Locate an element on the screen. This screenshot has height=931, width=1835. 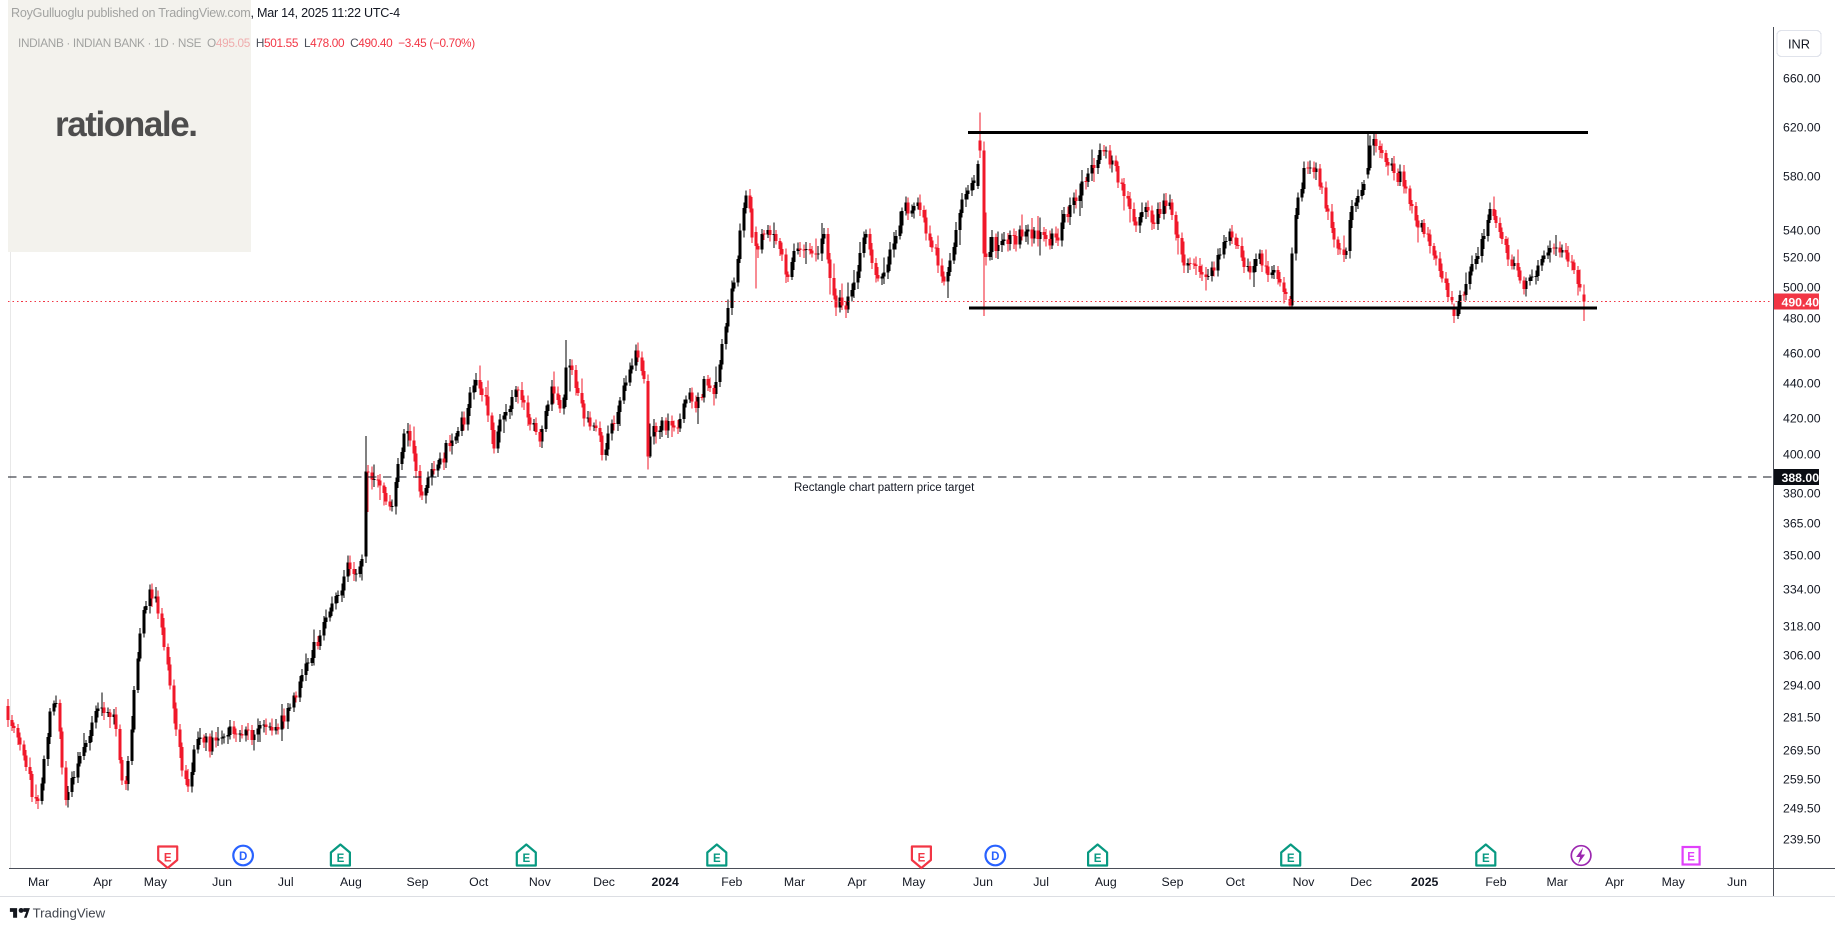
svg-text: 460.00 is located at coordinates (1802, 353).